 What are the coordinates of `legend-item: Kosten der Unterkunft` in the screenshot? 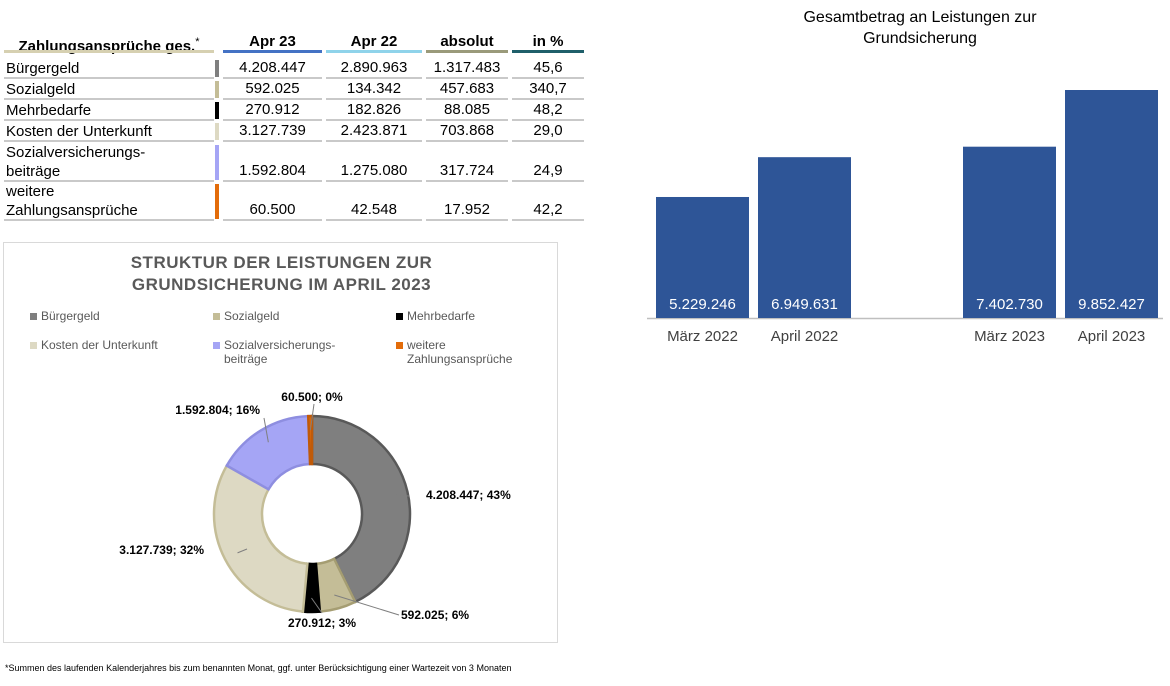 It's located at (94, 345).